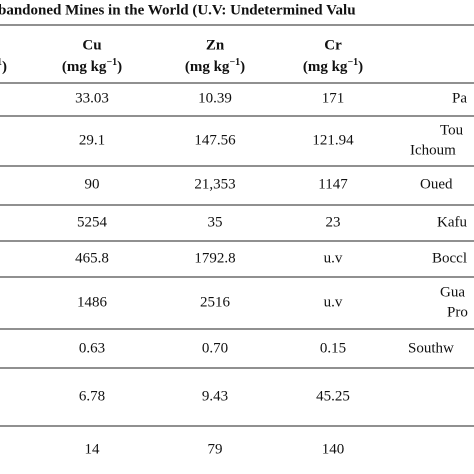 The height and width of the screenshot is (474, 474). What do you see at coordinates (215, 222) in the screenshot?
I see `cell: 35` at bounding box center [215, 222].